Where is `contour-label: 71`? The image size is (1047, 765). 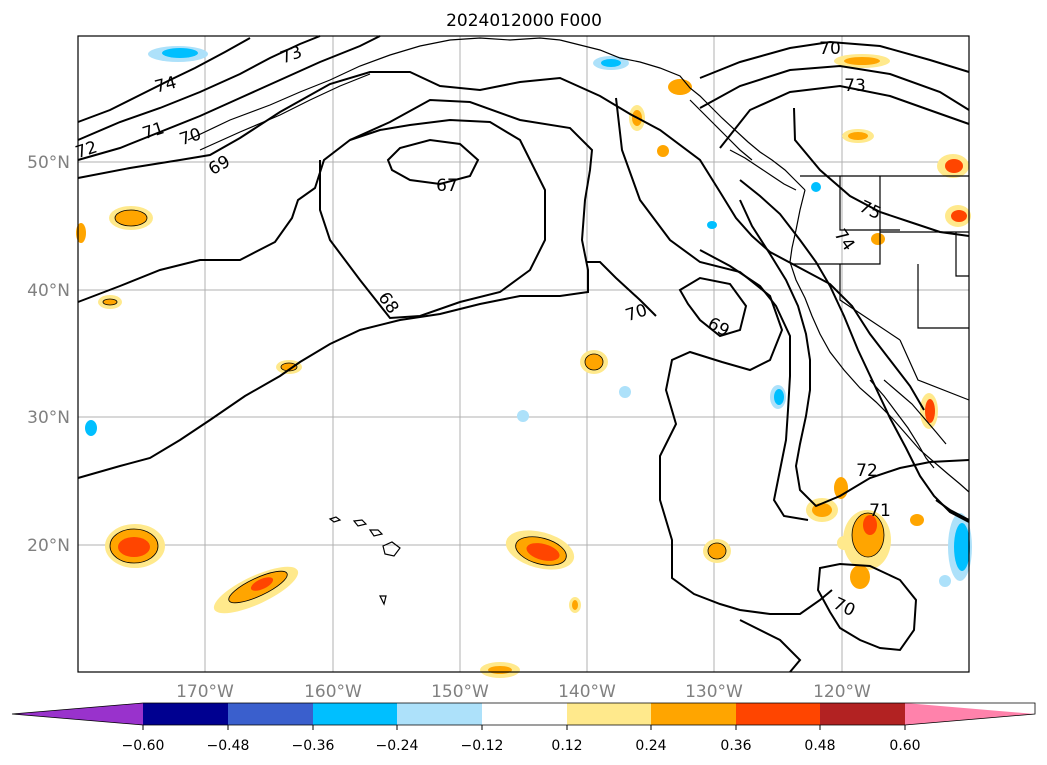
contour-label: 71 is located at coordinates (880, 511).